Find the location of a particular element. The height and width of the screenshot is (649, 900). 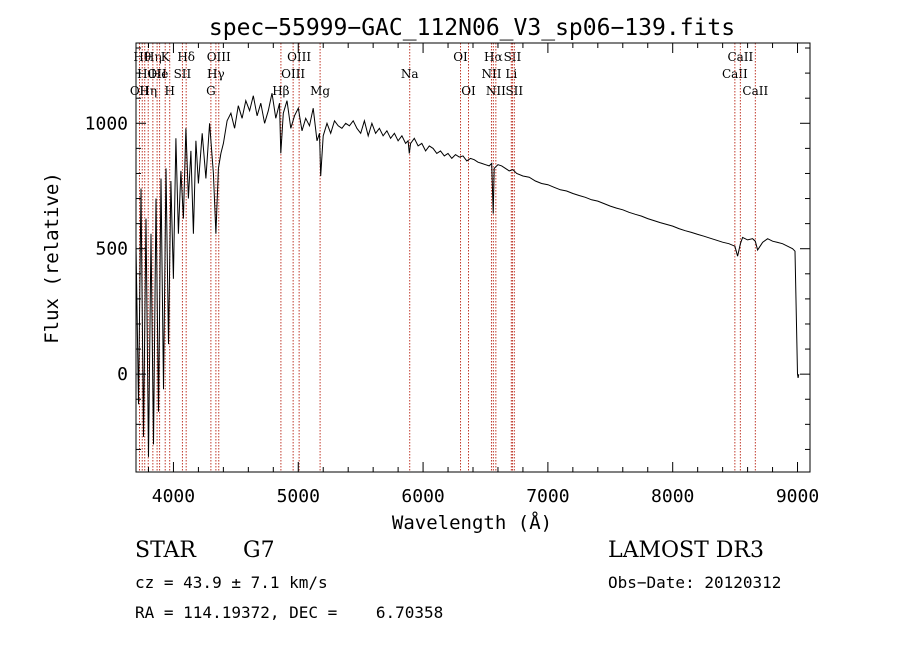

redshift-text: cz = 43.9 ± 7.1 km/s is located at coordinates (231, 582).